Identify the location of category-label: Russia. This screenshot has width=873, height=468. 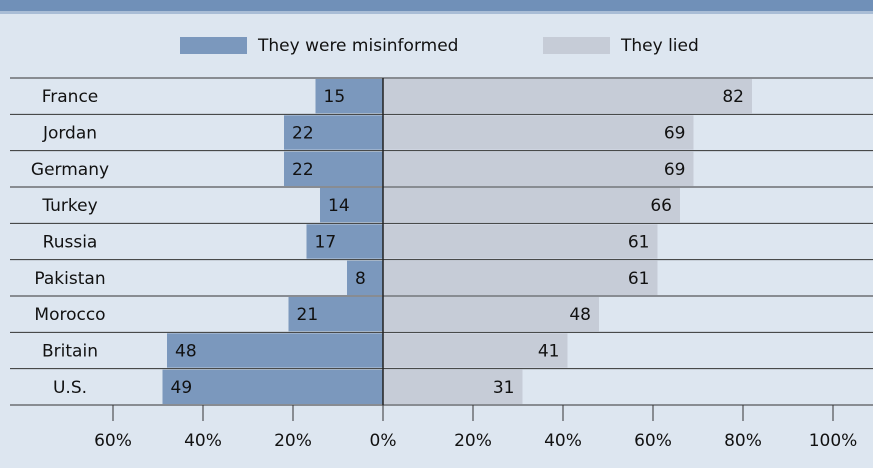
(70, 243).